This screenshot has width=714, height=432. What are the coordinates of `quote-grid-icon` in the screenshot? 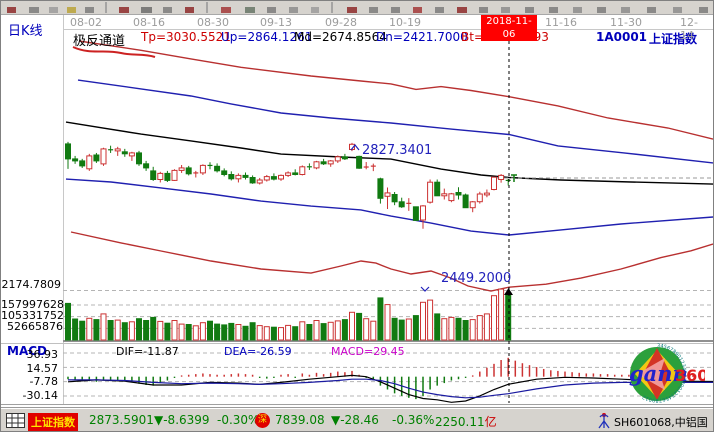 It's located at (15, 420).